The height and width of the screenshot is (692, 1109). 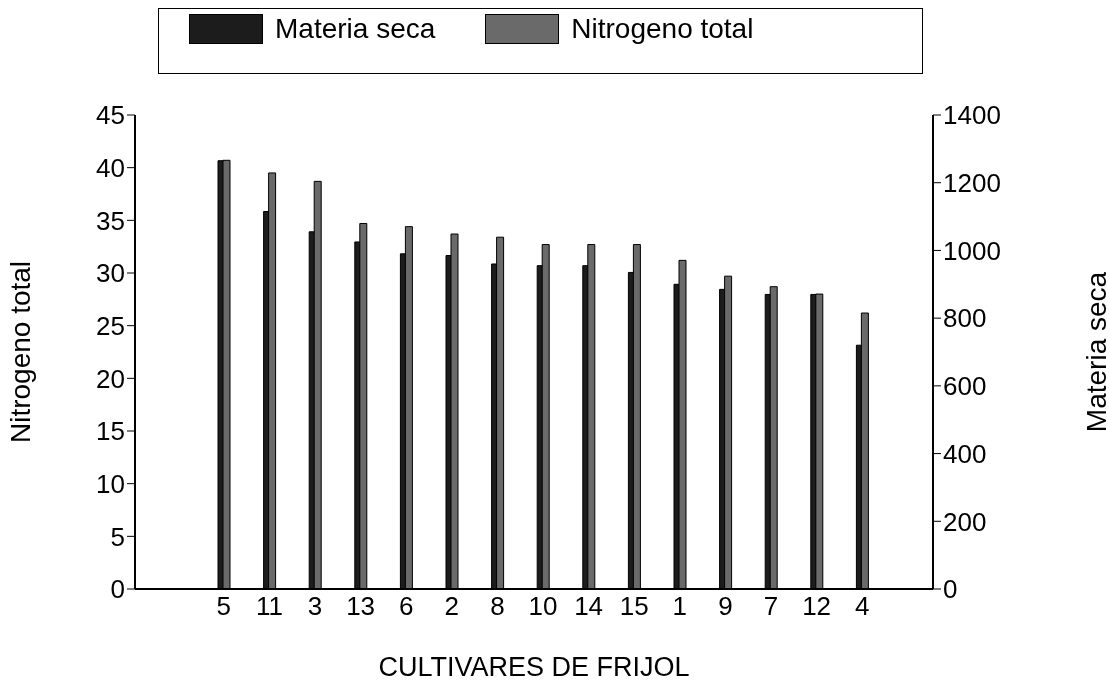 What do you see at coordinates (361, 606) in the screenshot?
I see `x-tick-label: 13` at bounding box center [361, 606].